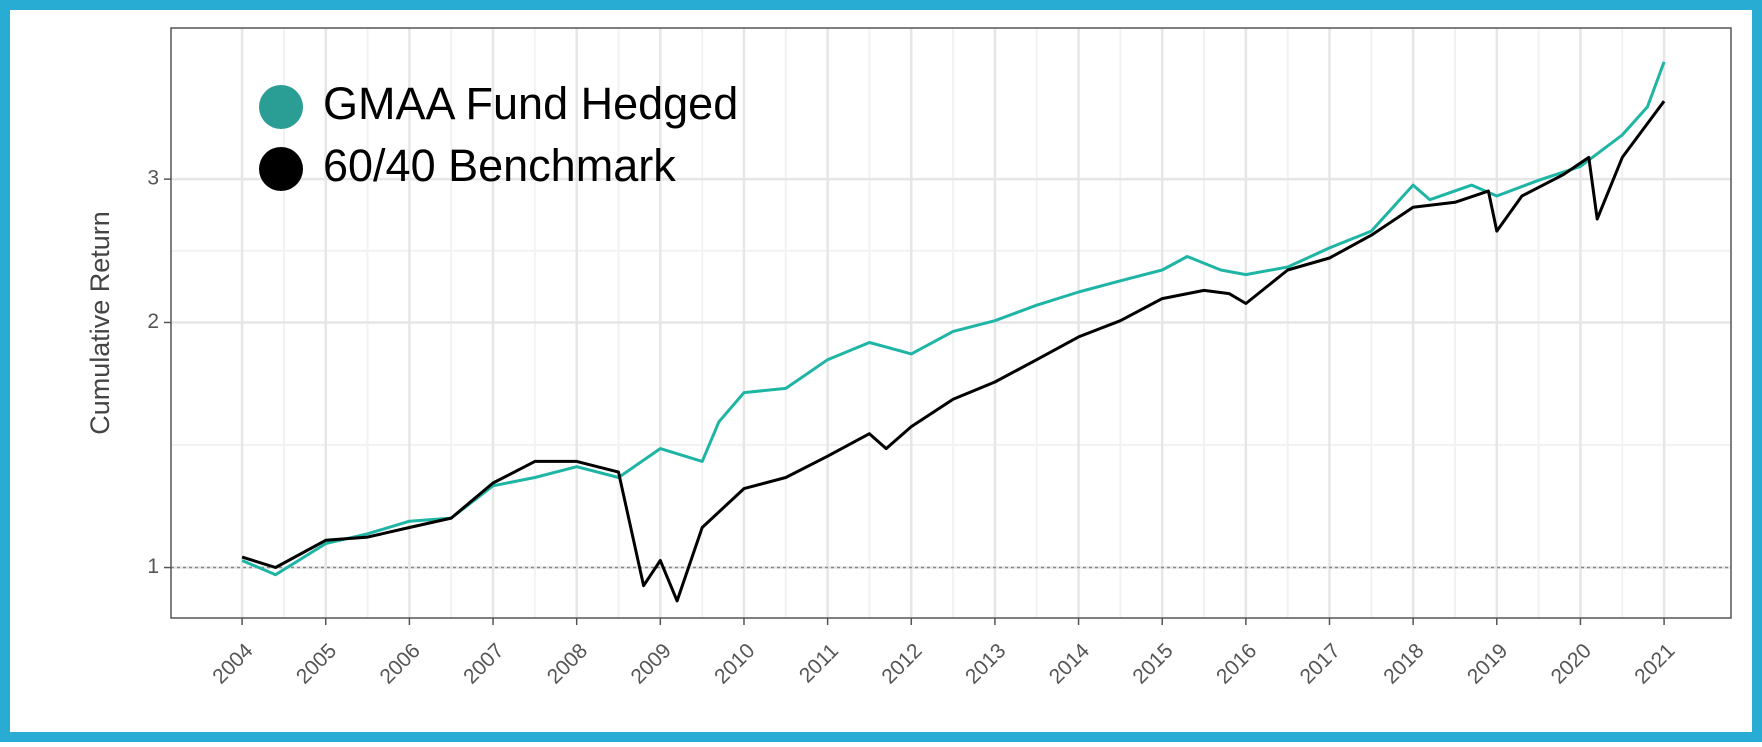  I want to click on y-tick-label: 2, so click(153, 321).